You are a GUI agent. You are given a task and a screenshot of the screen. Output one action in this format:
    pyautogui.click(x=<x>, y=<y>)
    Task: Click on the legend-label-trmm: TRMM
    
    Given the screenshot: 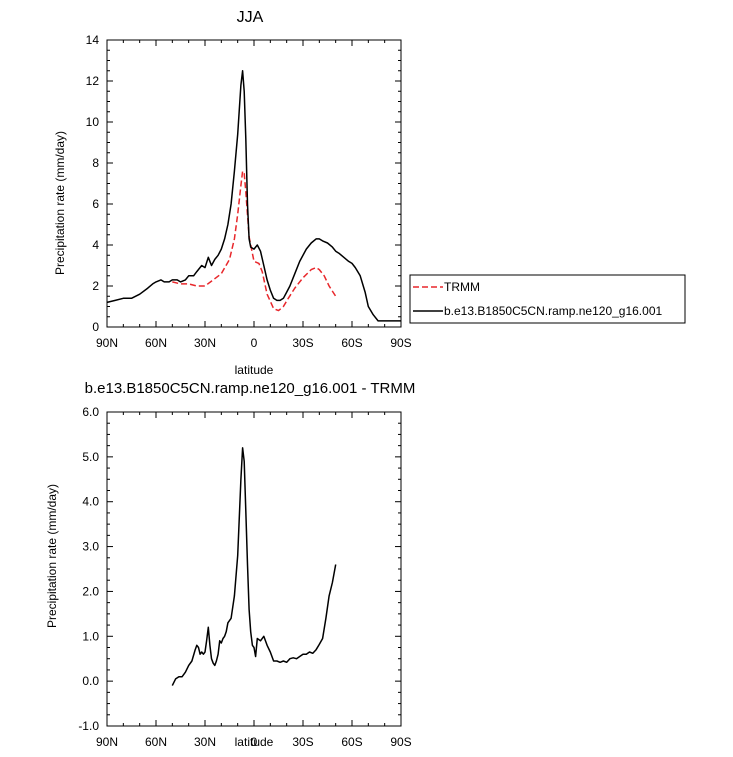 What is the action you would take?
    pyautogui.click(x=462, y=287)
    